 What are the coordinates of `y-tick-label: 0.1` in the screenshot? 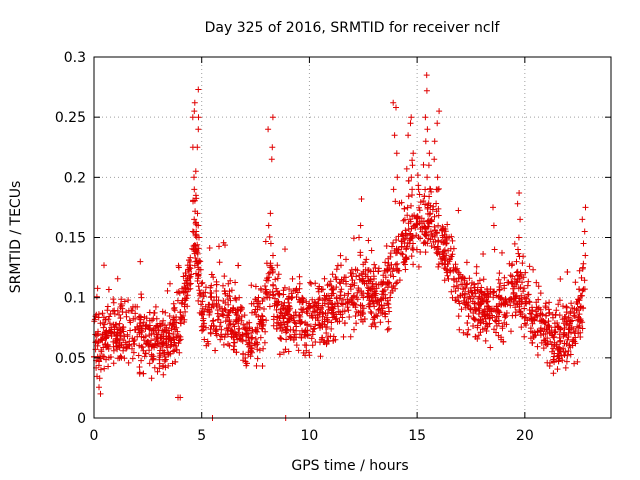 It's located at (75, 299).